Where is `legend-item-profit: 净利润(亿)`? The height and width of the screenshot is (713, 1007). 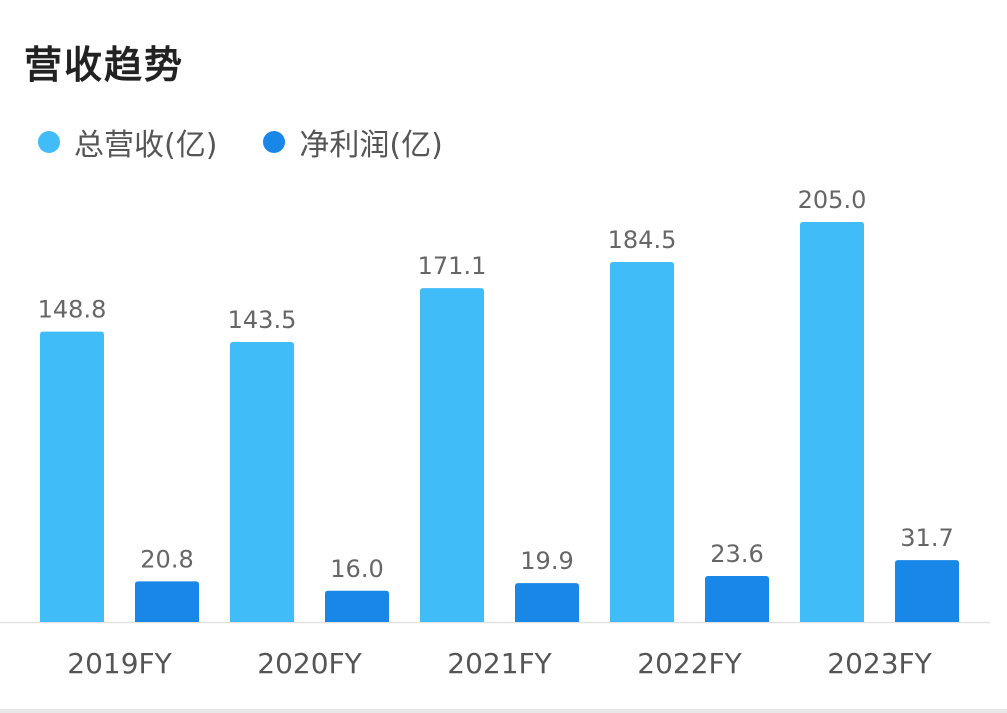 legend-item-profit: 净利润(亿) is located at coordinates (353, 142).